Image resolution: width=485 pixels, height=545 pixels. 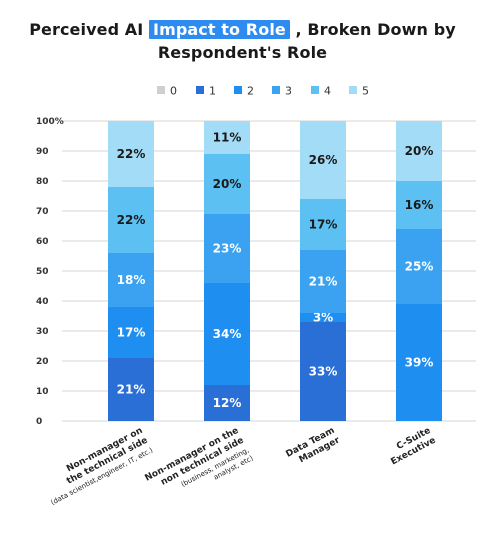 What do you see at coordinates (42, 362) in the screenshot?
I see `y-tick-label: 20` at bounding box center [42, 362].